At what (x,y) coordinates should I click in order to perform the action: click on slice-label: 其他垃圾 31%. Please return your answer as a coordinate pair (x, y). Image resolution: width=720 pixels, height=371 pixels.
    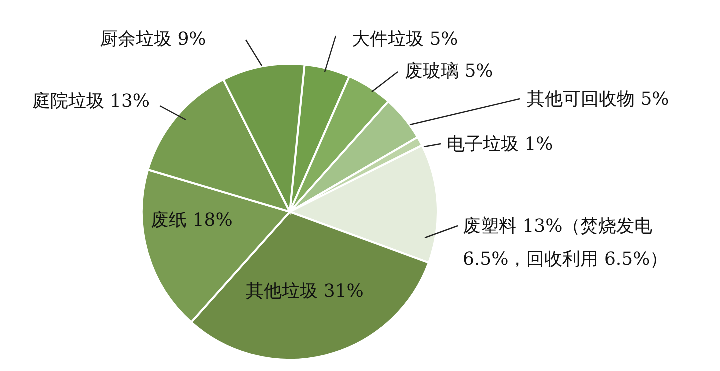
    Looking at the image, I should click on (305, 291).